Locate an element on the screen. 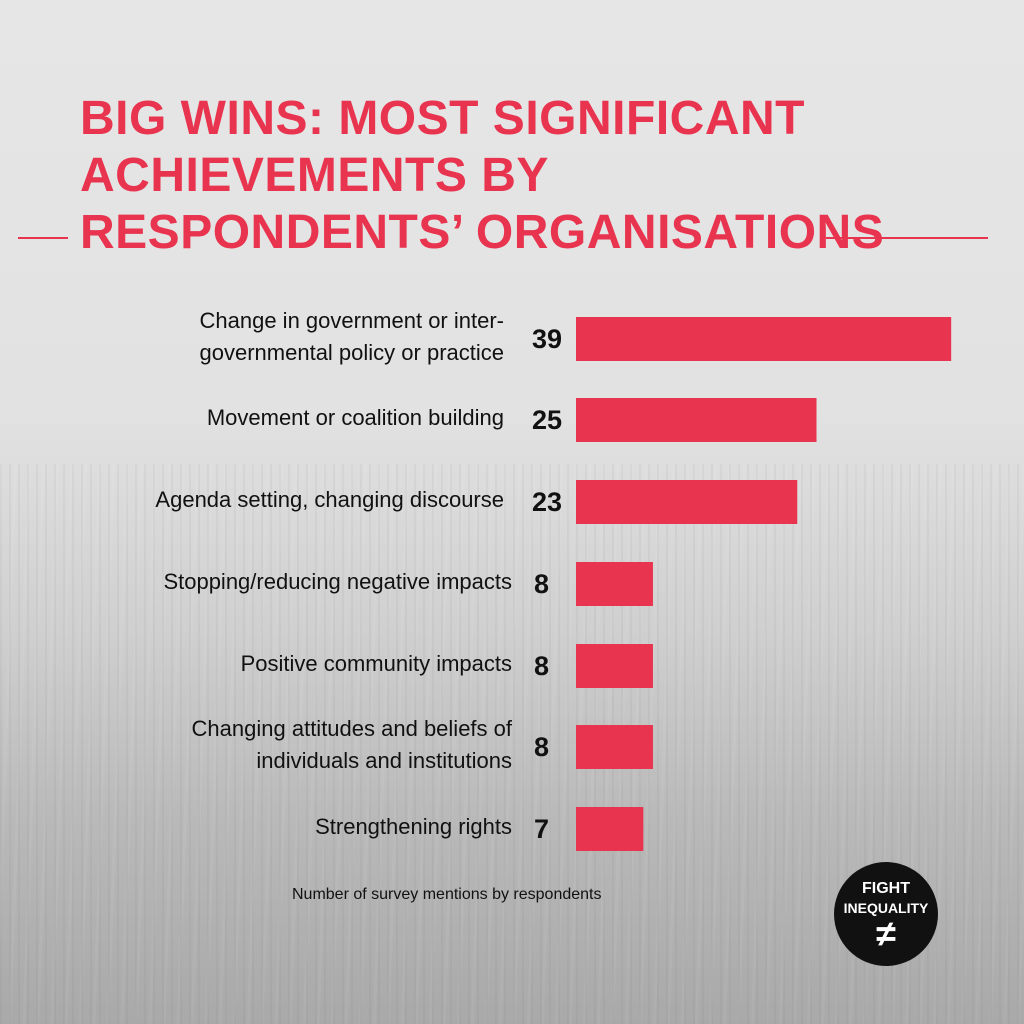 The width and height of the screenshot is (1024, 1024). title-line-1: BIG WINS: MOST SIGNIFICANT is located at coordinates (442, 118).